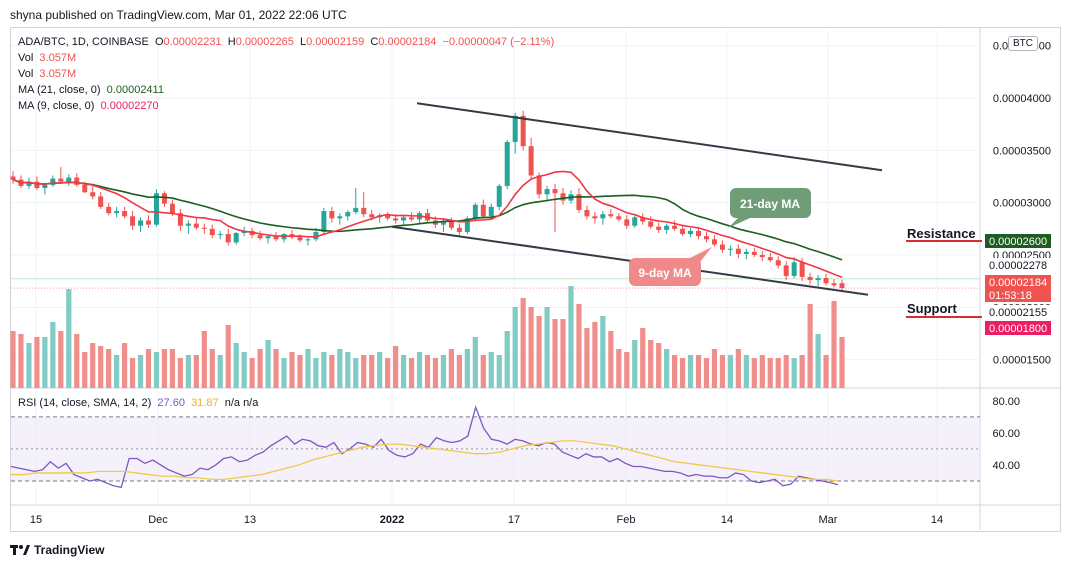 The height and width of the screenshot is (568, 1071). I want to click on ma9-callout-pointer, so click(701, 254).